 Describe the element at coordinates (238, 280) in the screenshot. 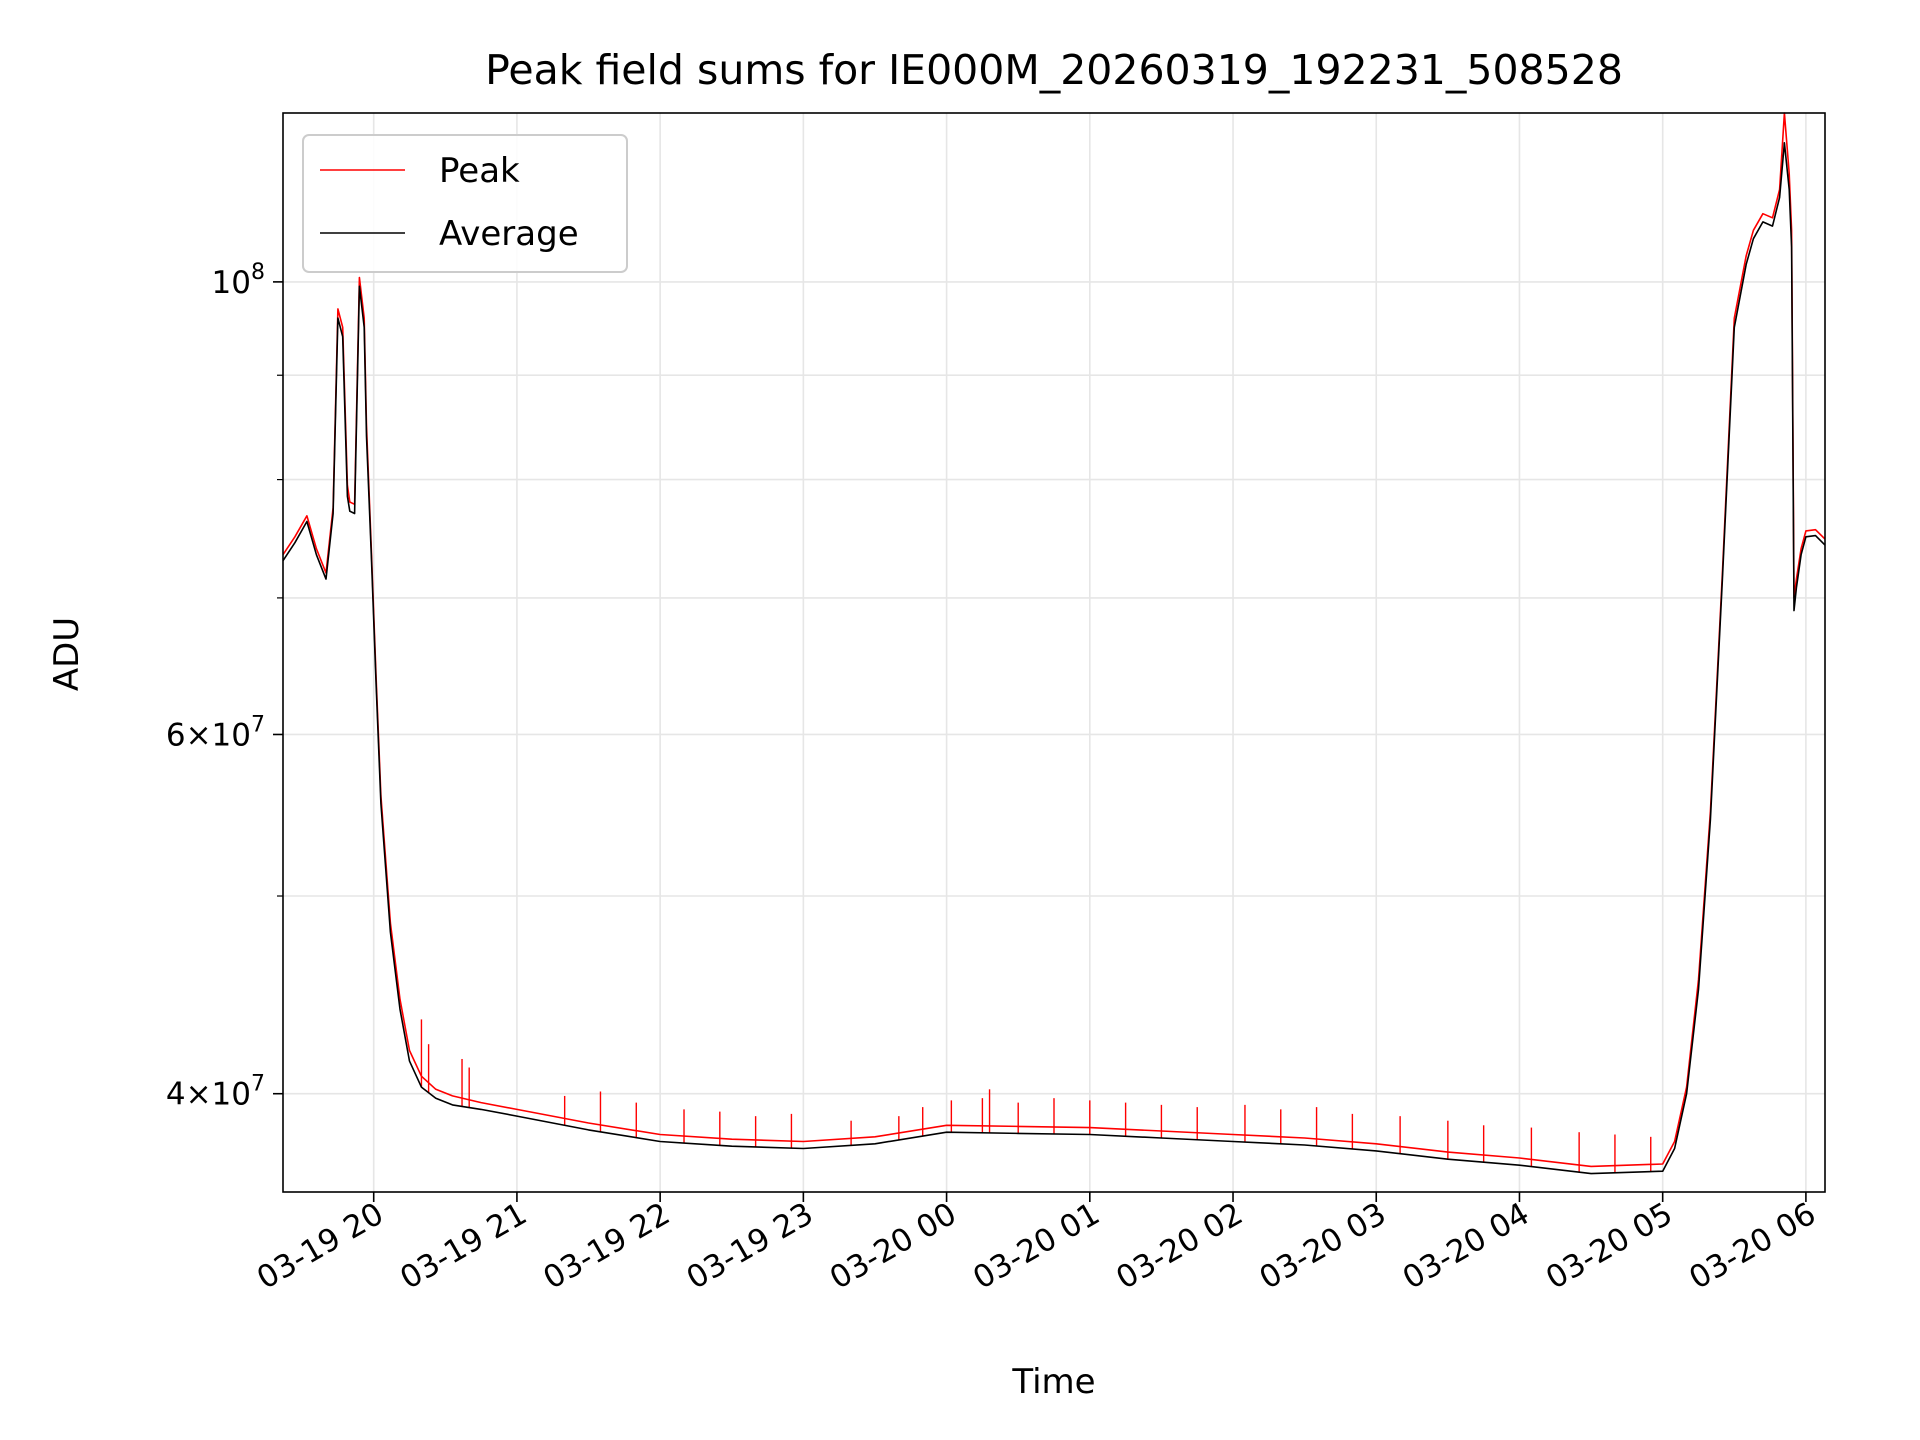

I see `y-tick-label: 108` at that location.